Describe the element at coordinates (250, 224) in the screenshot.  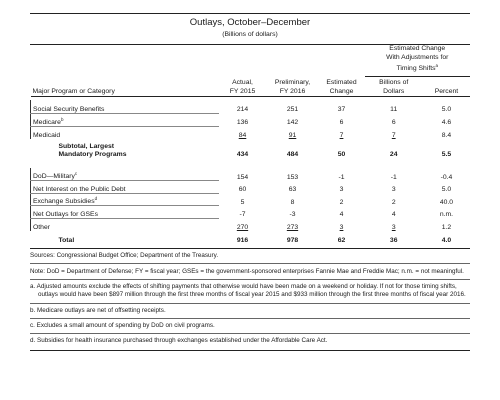
I see `table-row: Other 270 273 3 3 1.2` at that location.